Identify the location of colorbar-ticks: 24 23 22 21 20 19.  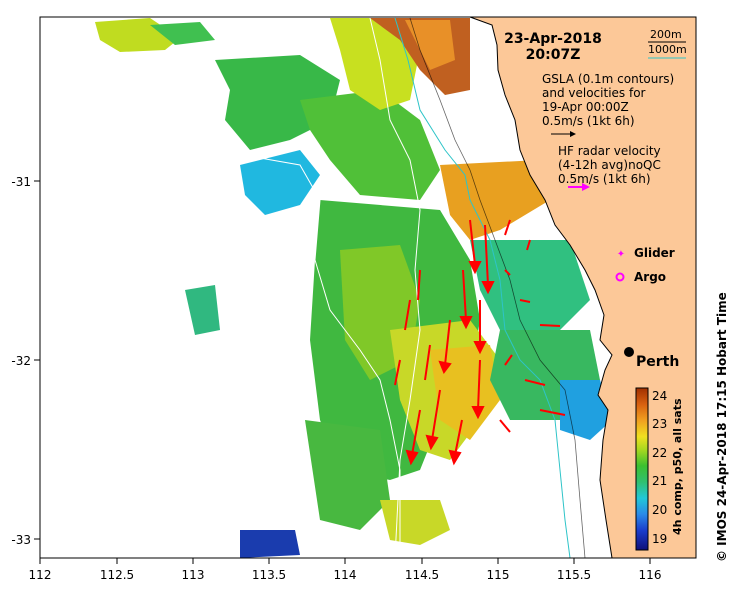
(659, 467).